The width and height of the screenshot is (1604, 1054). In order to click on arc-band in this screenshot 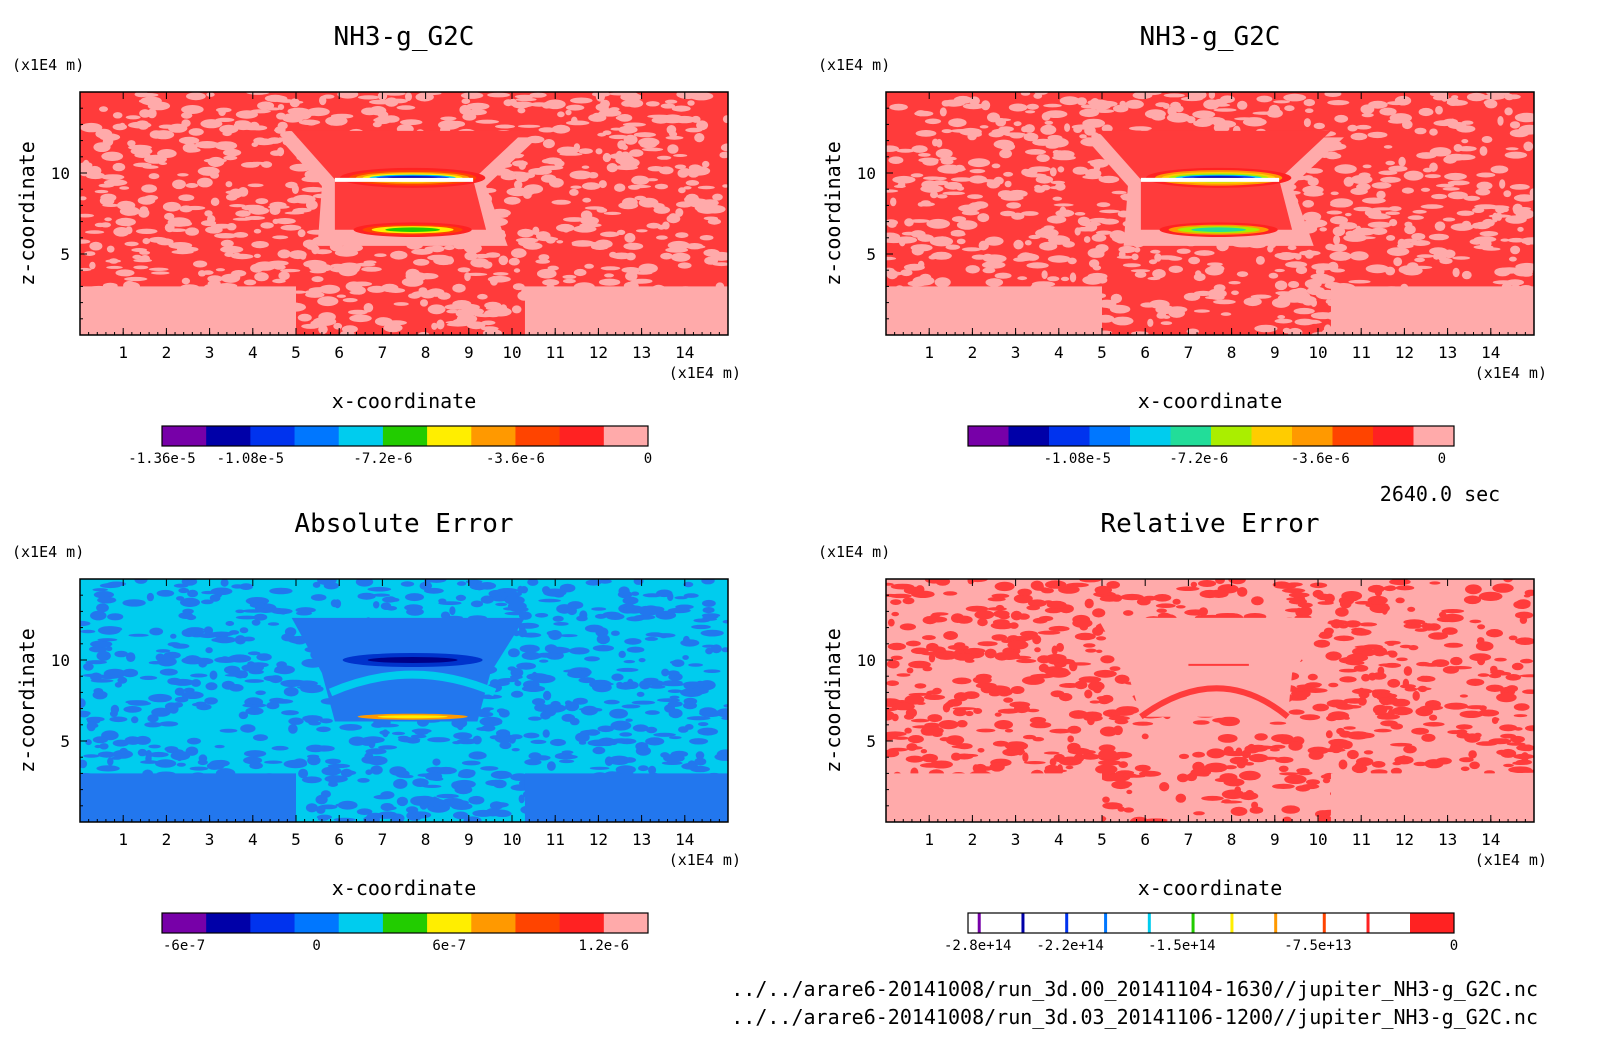, I will do `click(1214, 702)`.